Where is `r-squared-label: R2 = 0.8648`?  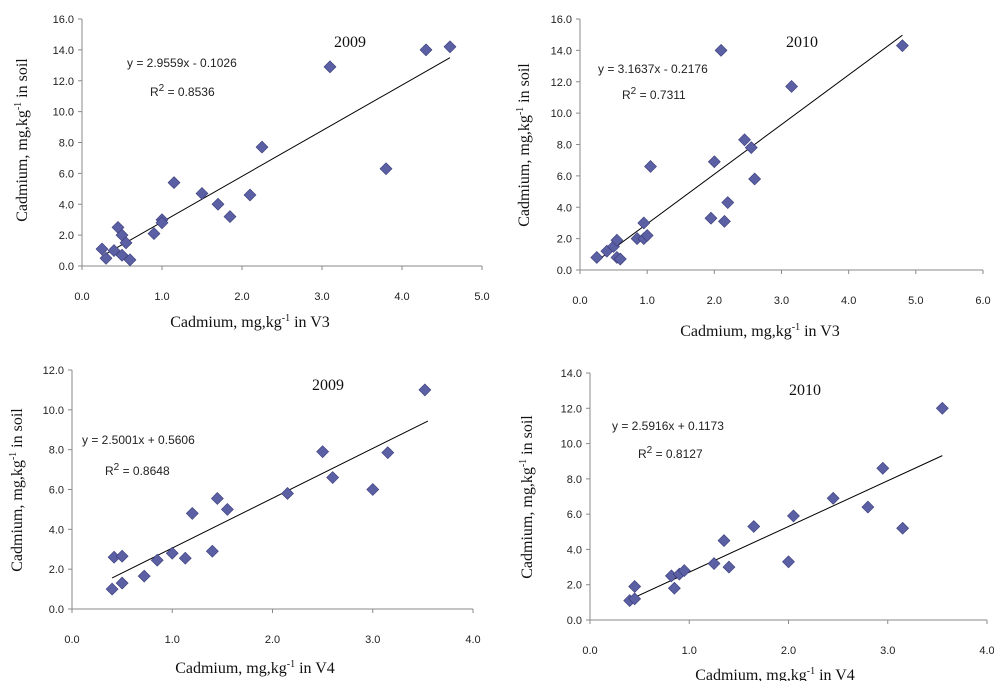
r-squared-label: R2 = 0.8648 is located at coordinates (137, 470).